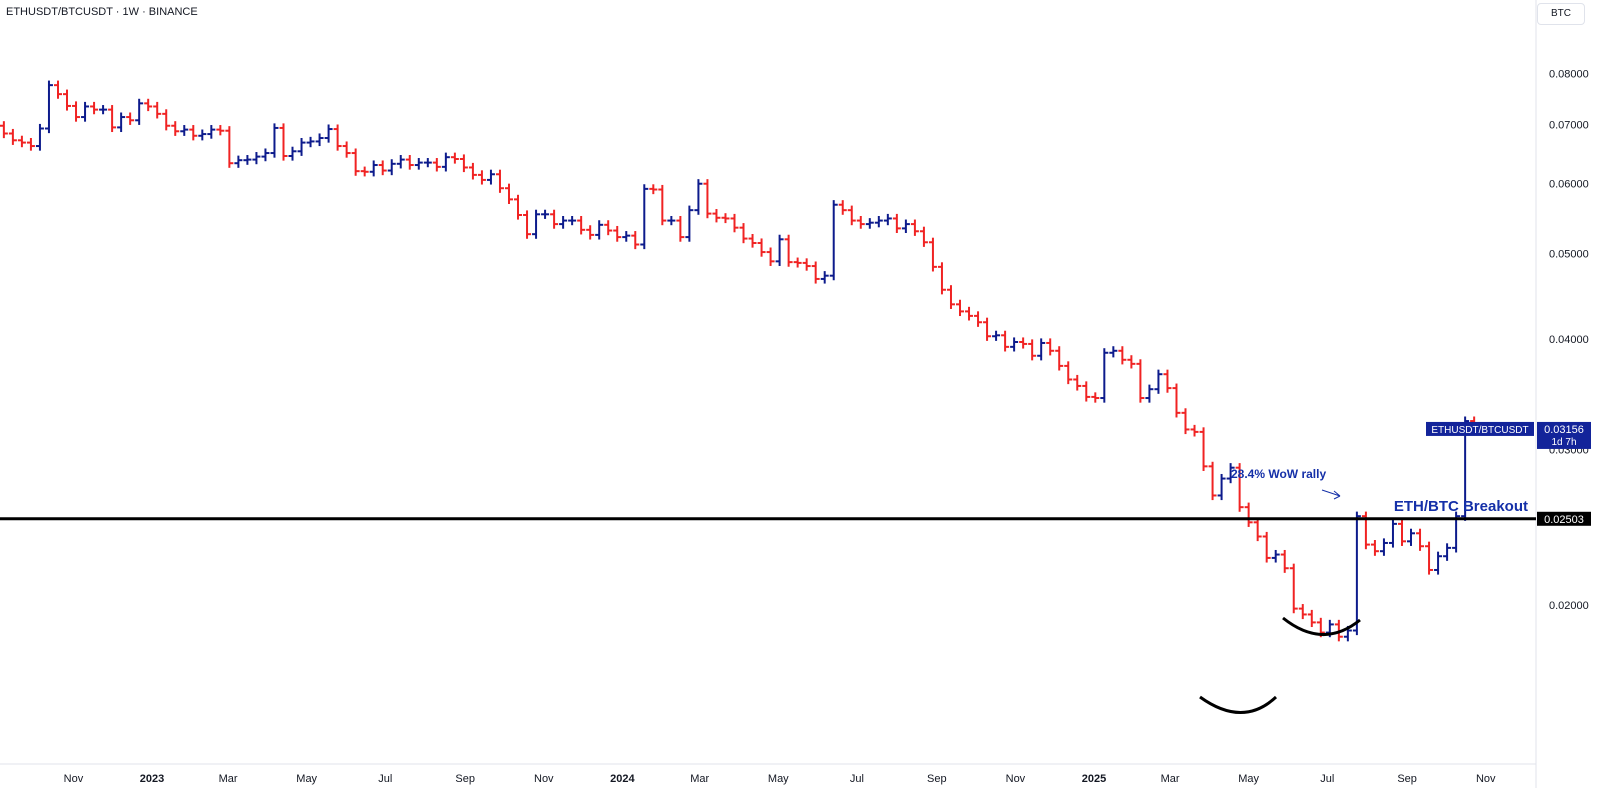 Image resolution: width=1600 pixels, height=788 pixels. What do you see at coordinates (1480, 428) in the screenshot?
I see `symbol-price-tag: ETHUSDT/BTCUSDT` at bounding box center [1480, 428].